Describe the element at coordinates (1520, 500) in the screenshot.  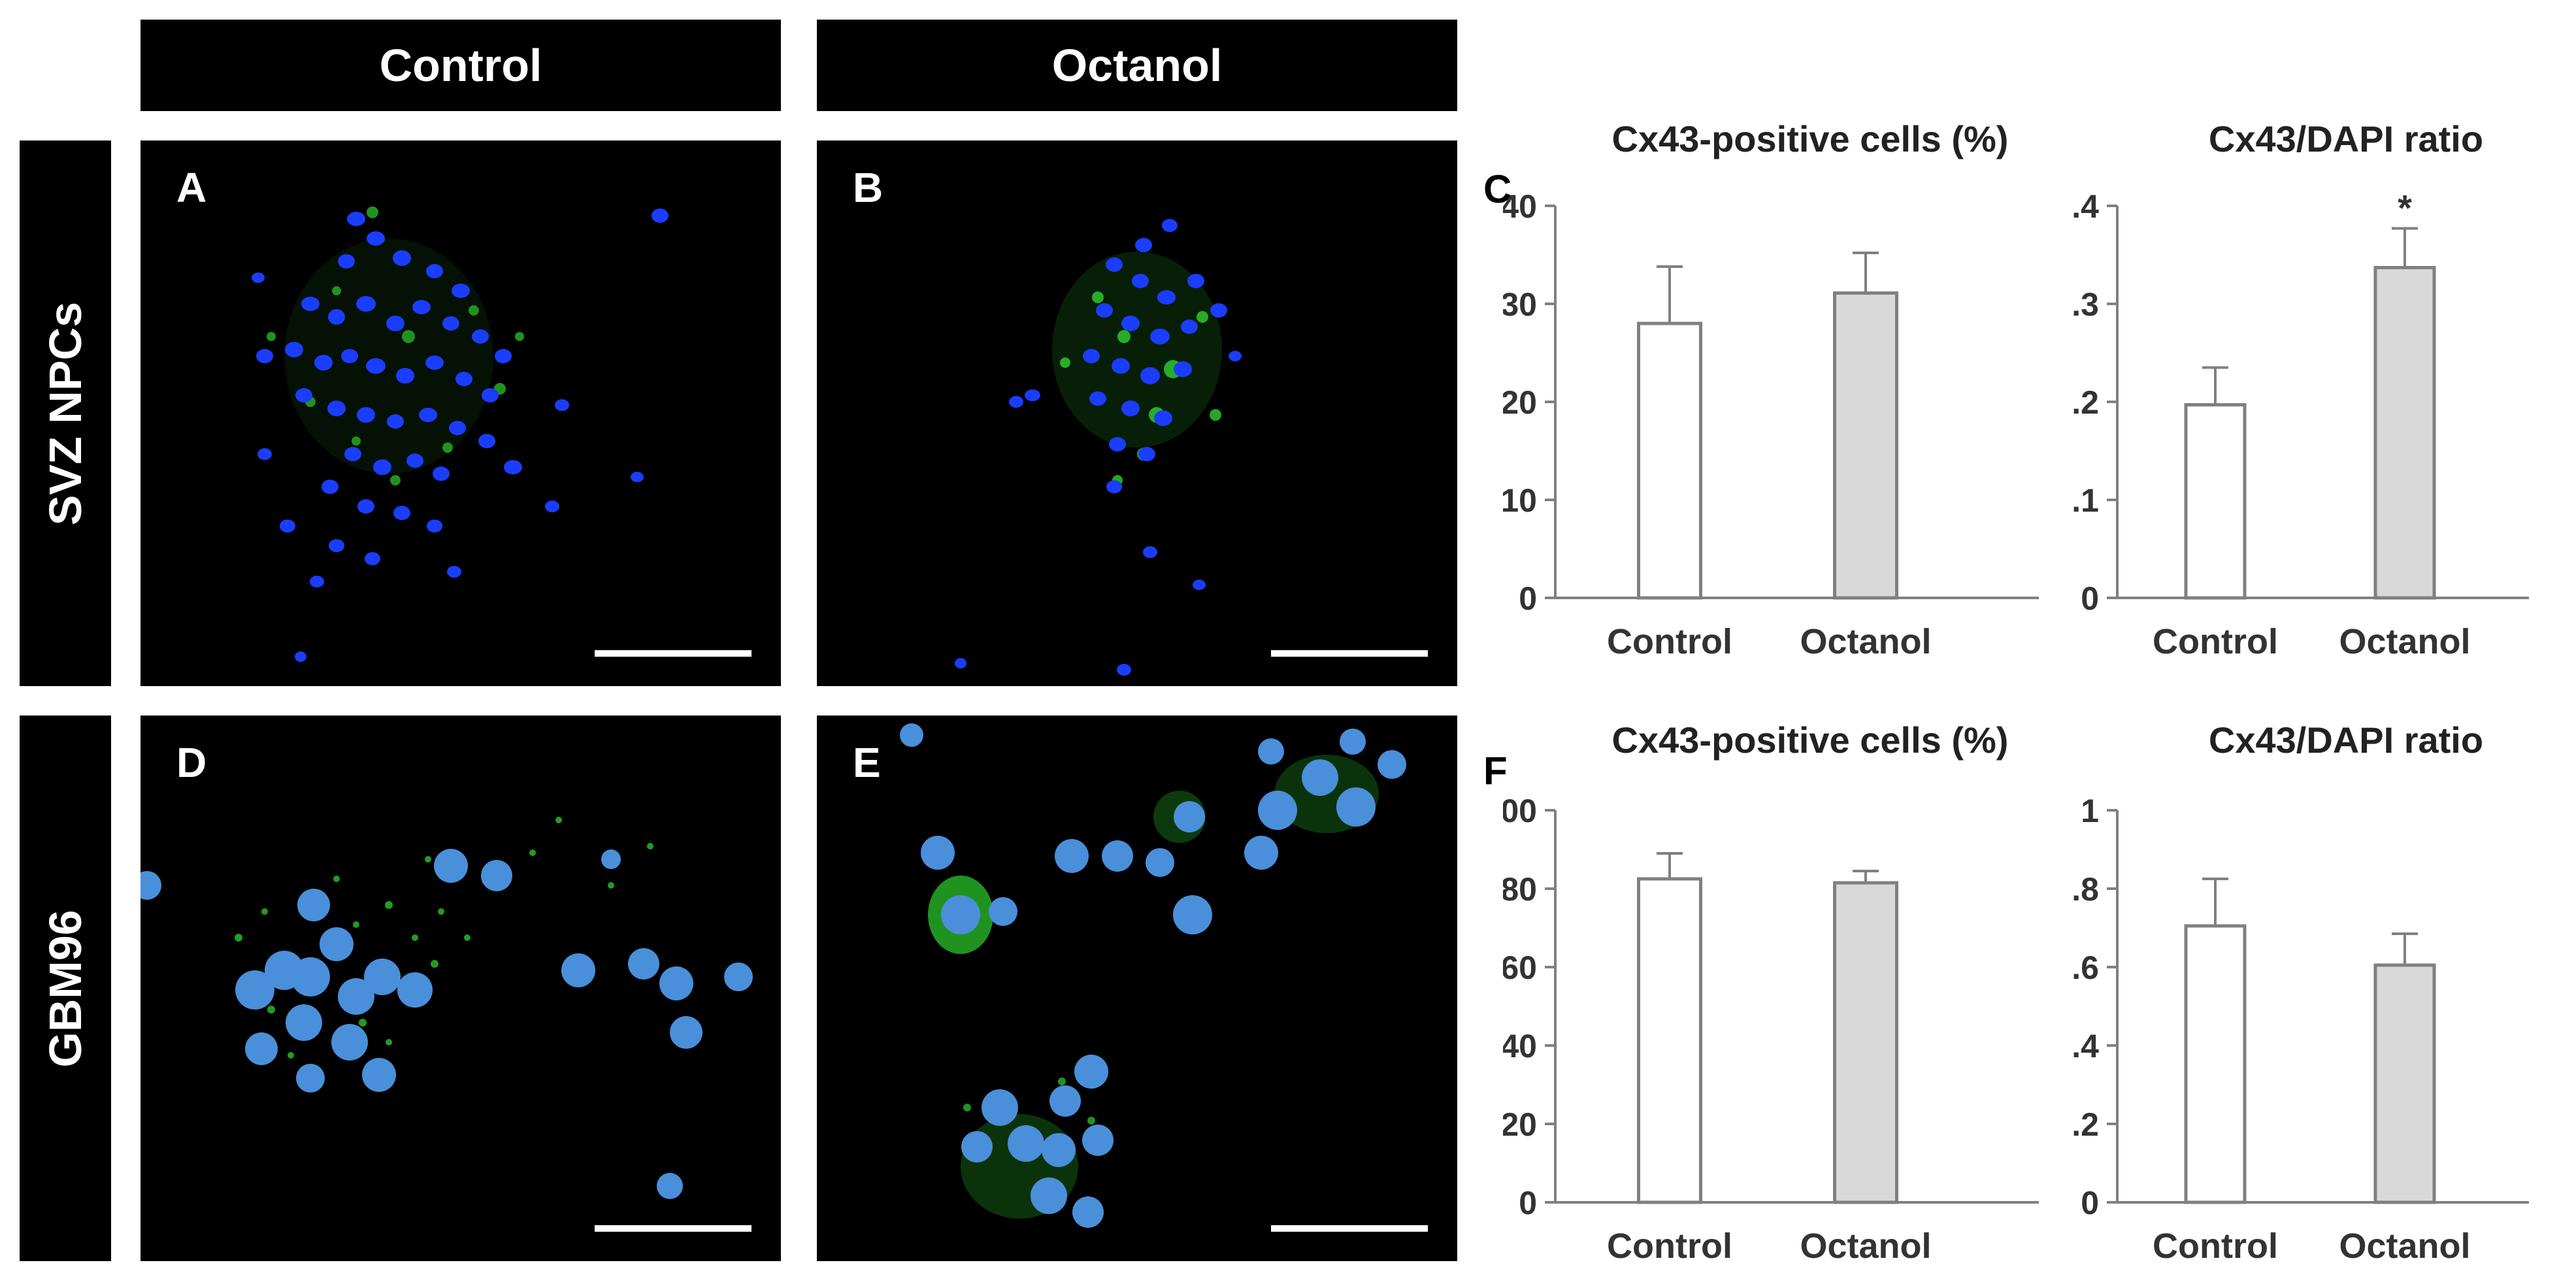
I see `y-tick-label: 10` at that location.